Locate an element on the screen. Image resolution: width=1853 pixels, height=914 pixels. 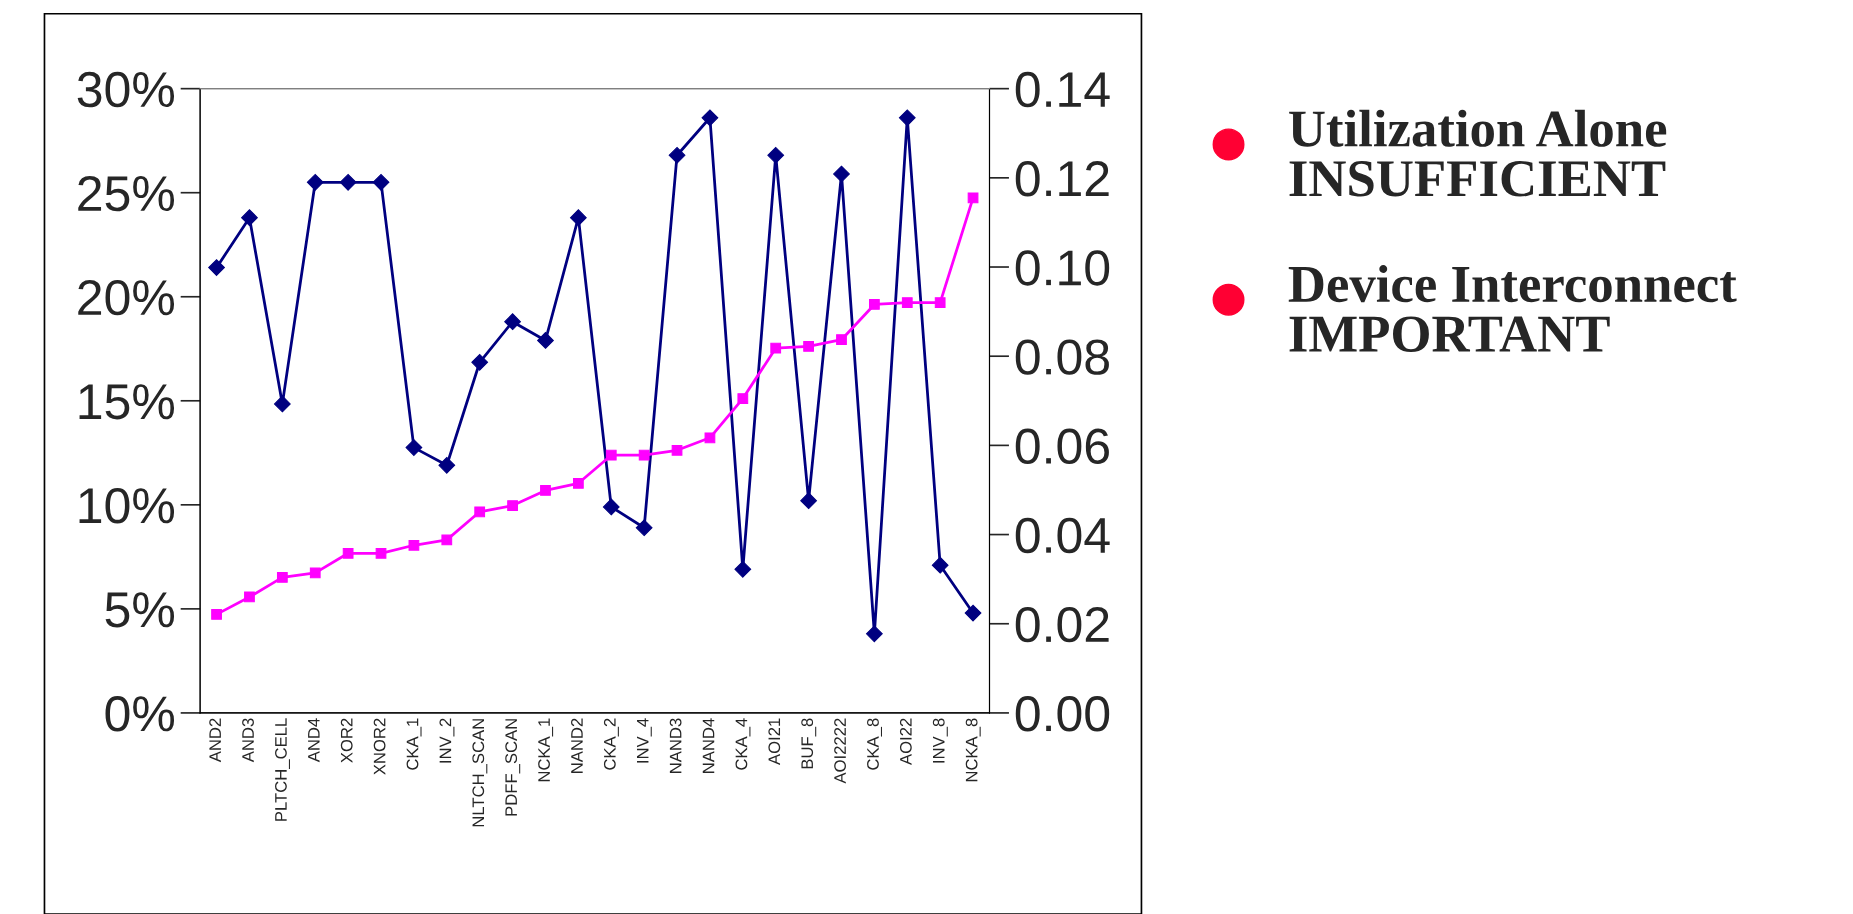
text: Device Interconnect IMPORTANT is located at coordinates (1512, 308).